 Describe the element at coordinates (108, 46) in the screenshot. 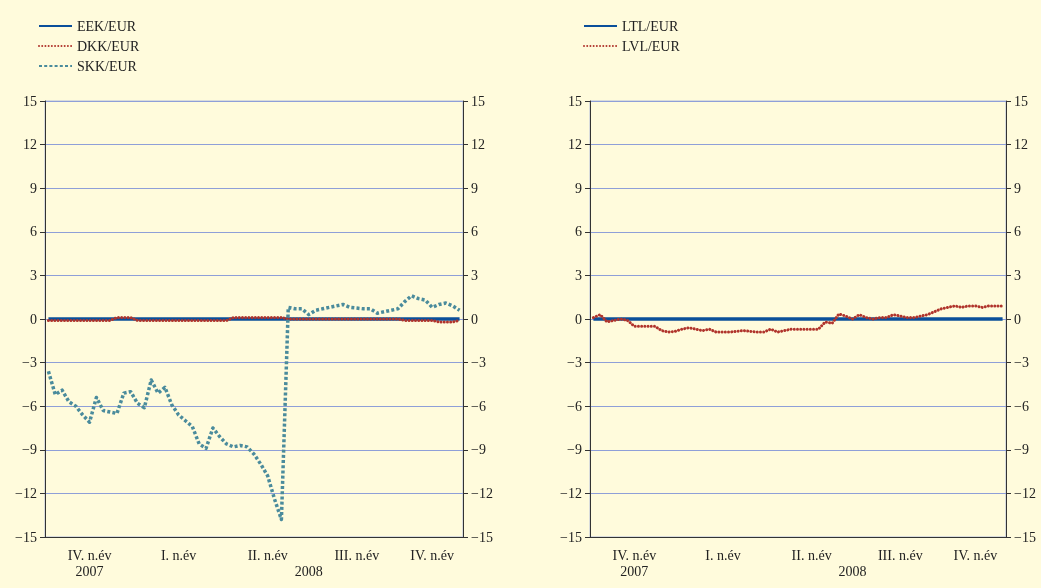

I see `legend-label: DKK/EUR` at that location.